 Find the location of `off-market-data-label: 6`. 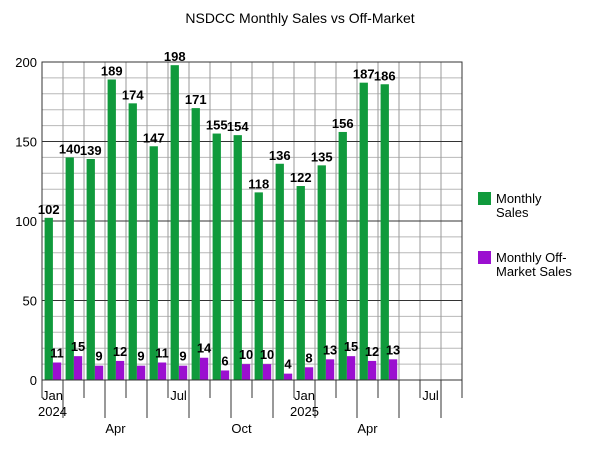

off-market-data-label: 6 is located at coordinates (224, 360).